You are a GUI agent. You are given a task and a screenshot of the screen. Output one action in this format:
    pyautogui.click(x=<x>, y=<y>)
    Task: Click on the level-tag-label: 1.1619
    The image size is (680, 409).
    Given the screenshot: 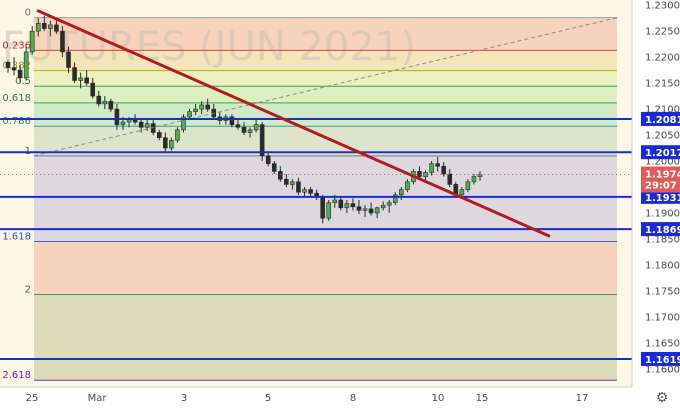 What is the action you would take?
    pyautogui.click(x=662, y=360)
    